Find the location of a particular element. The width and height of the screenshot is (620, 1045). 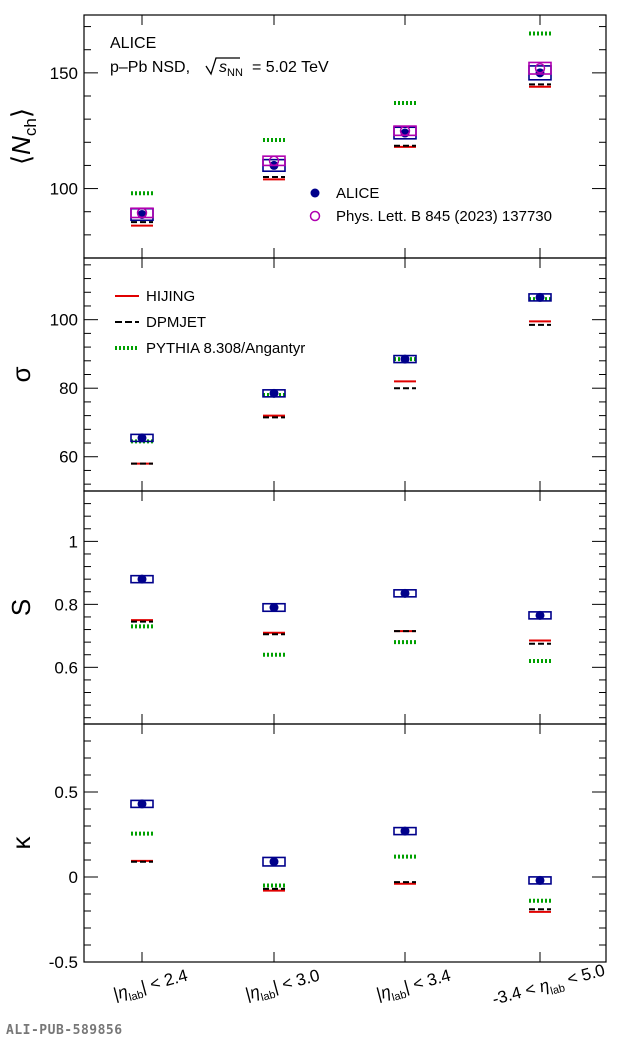

x-tick-label: |ηlab| < 3.0 is located at coordinates (282, 987).